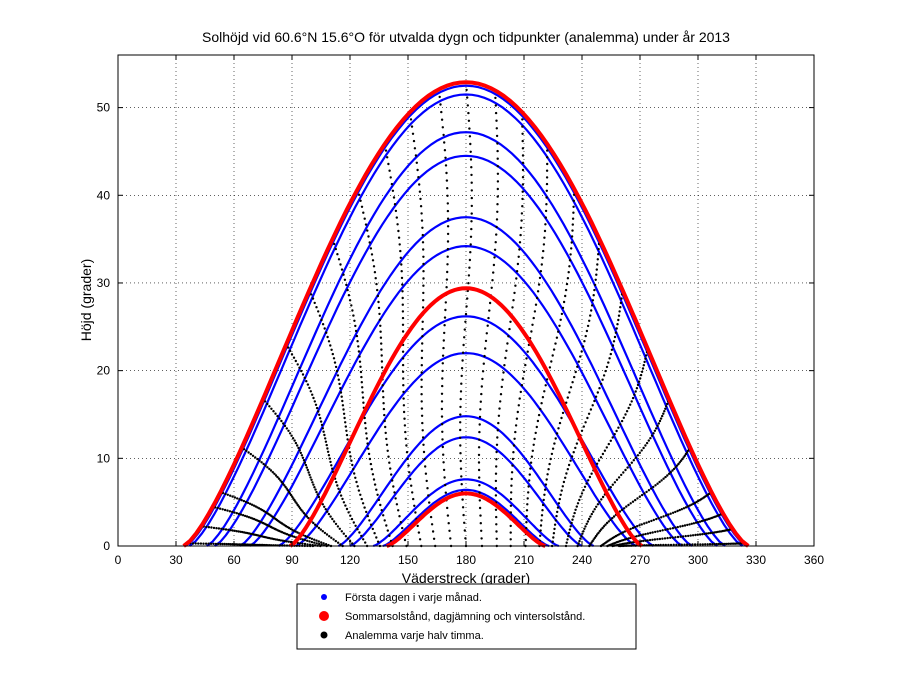  Describe the element at coordinates (413, 598) in the screenshot. I see `legend-label-0: Första dagen i varje månad.` at that location.